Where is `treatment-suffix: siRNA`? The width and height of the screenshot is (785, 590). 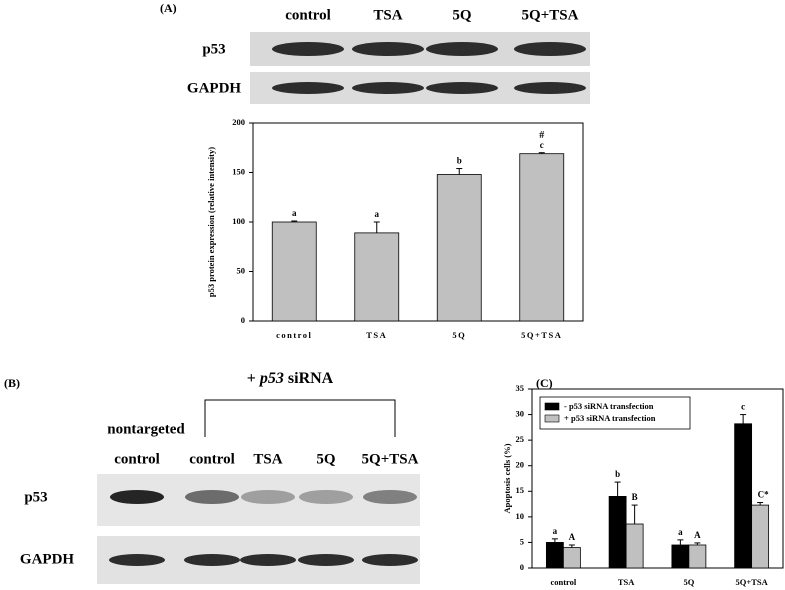 treatment-suffix: siRNA is located at coordinates (311, 378).